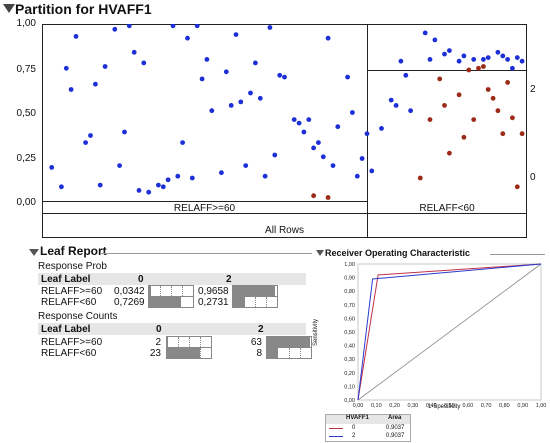  What do you see at coordinates (336, 436) in the screenshot?
I see `legend-swatch` at bounding box center [336, 436].